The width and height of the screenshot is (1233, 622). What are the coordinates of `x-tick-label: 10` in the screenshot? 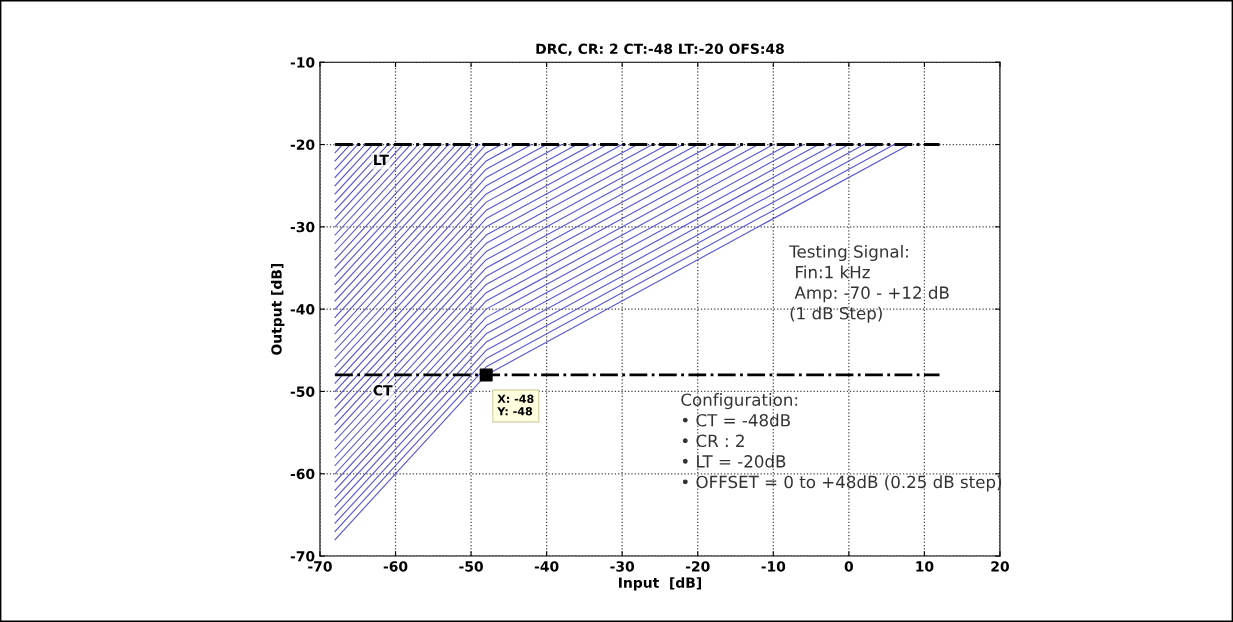 It's located at (925, 566).